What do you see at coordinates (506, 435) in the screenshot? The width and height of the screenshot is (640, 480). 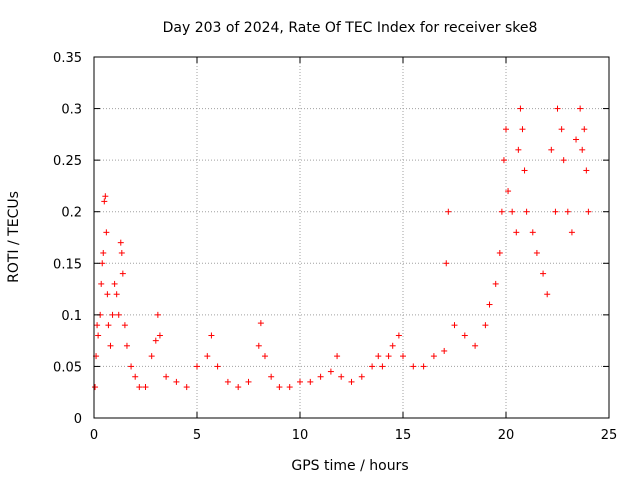 I see `x-tick-label: 20` at bounding box center [506, 435].